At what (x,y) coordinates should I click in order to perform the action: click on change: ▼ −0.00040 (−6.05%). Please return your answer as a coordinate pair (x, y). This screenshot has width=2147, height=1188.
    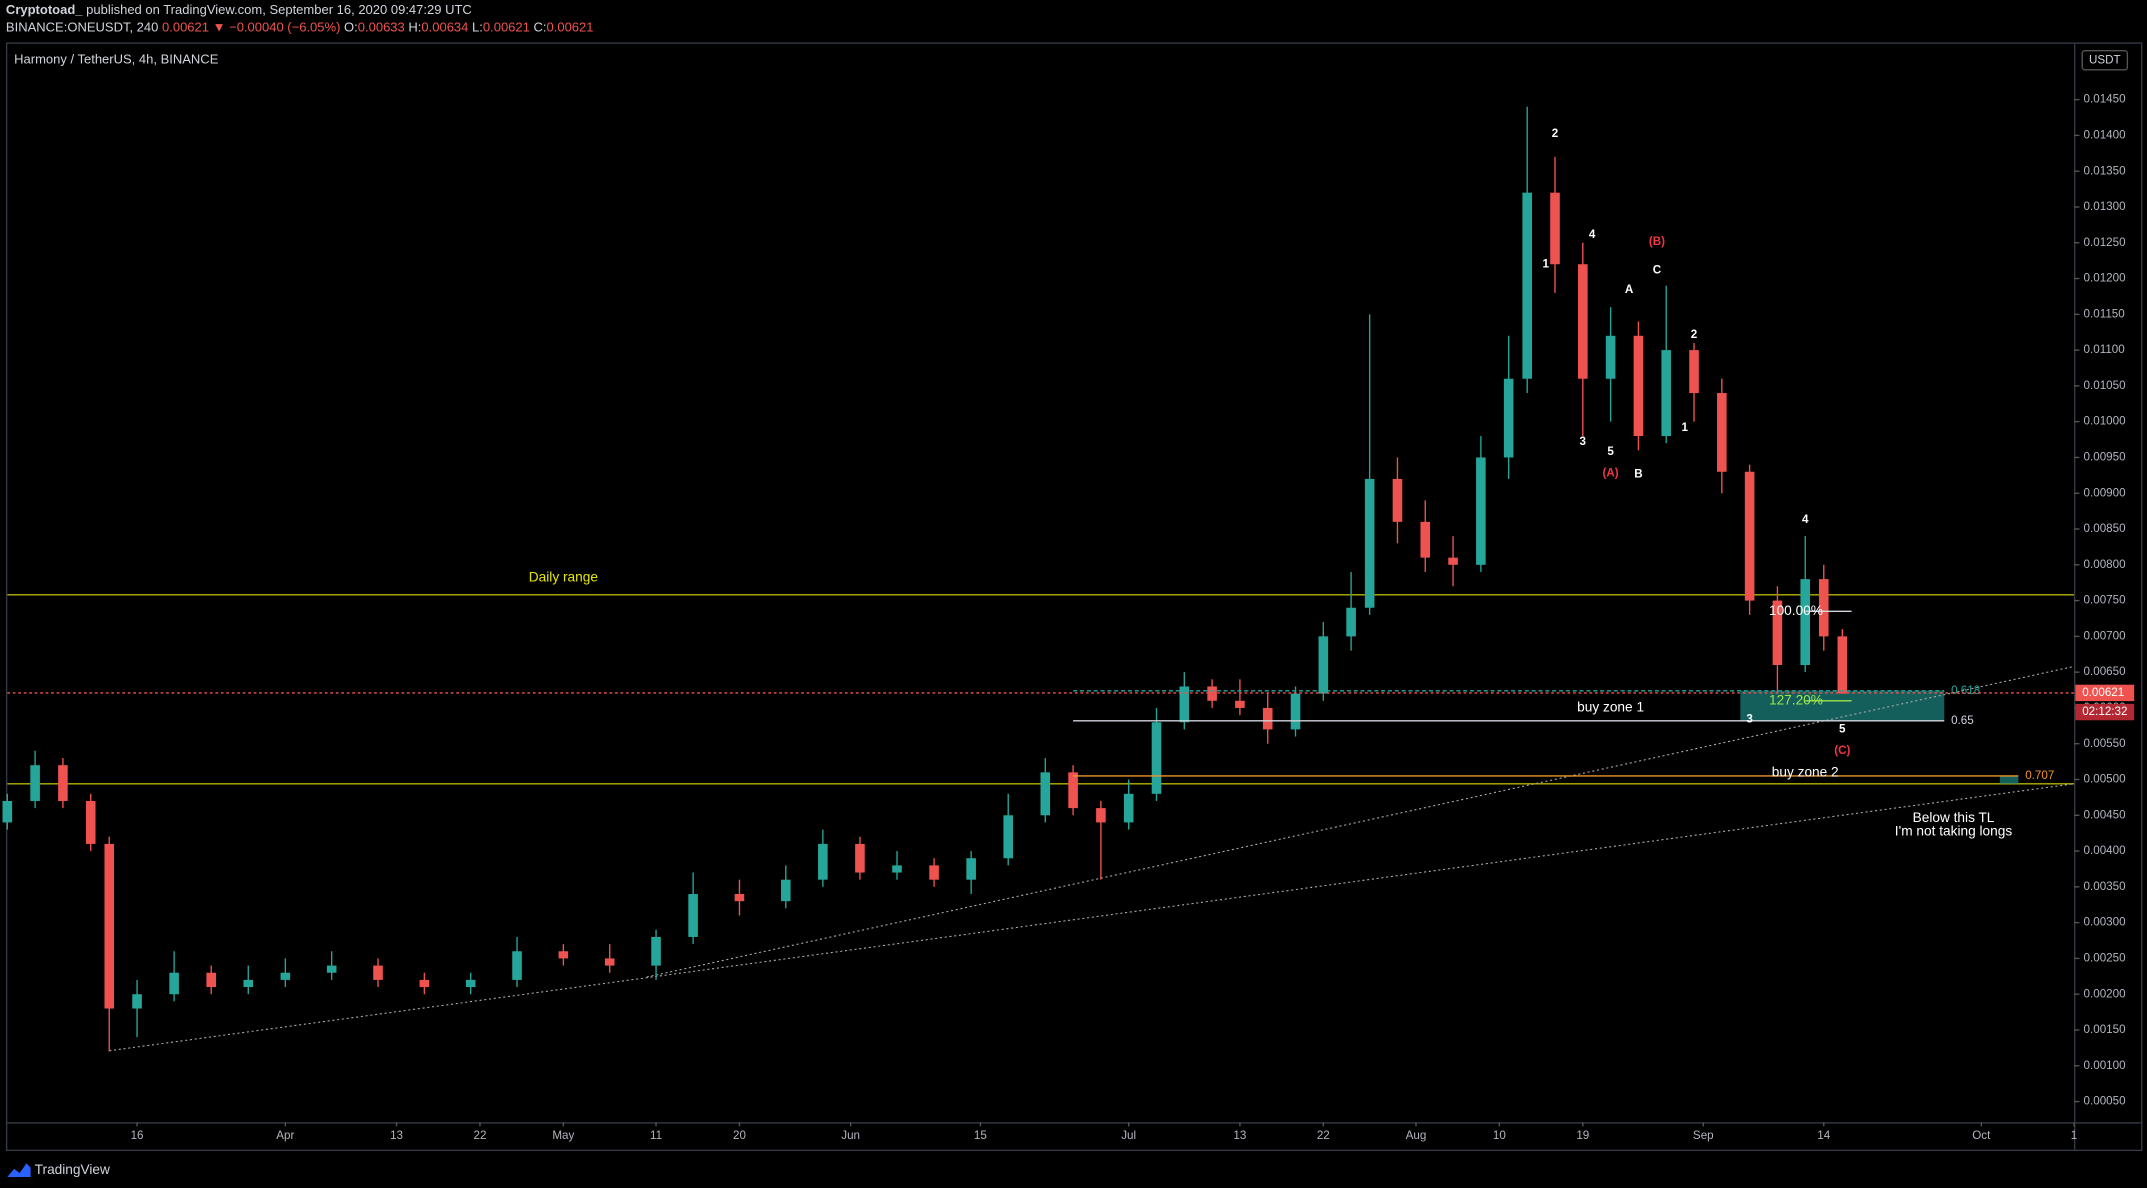
    Looking at the image, I should click on (277, 27).